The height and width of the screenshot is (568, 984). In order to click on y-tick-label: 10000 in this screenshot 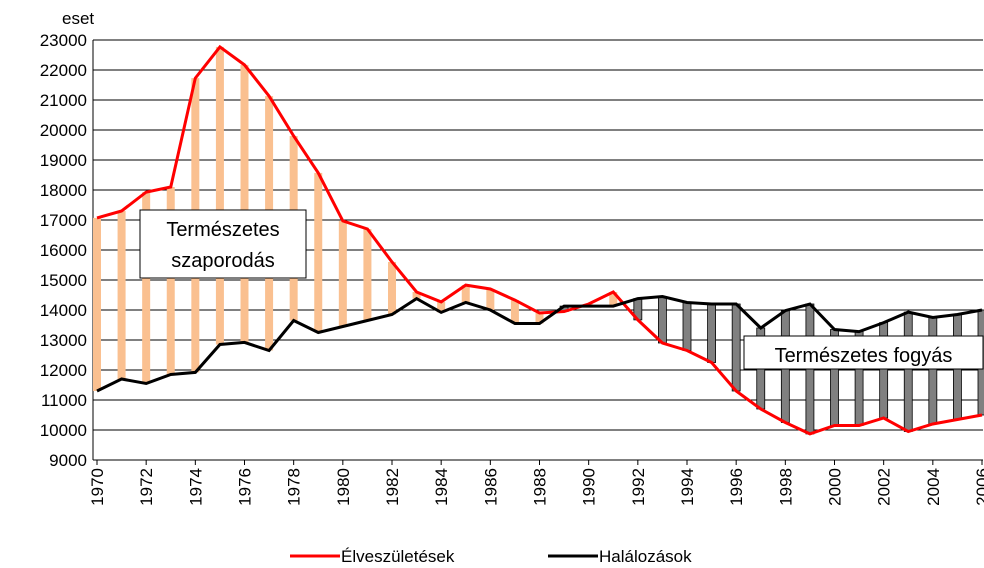, I will do `click(63, 430)`.